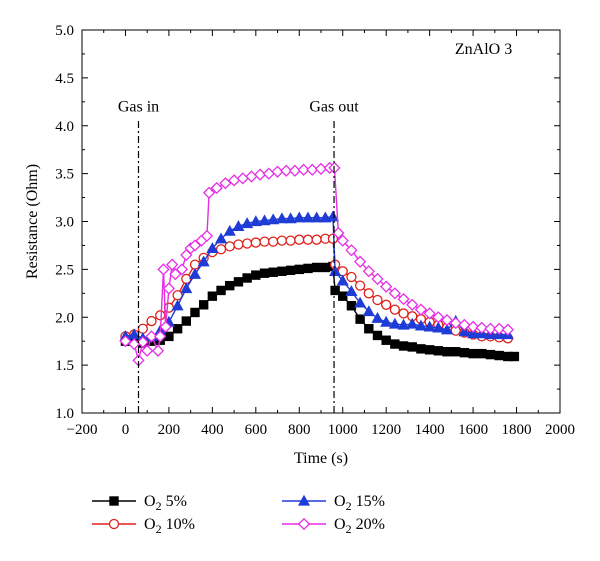 This screenshot has height=561, width=600. Describe the element at coordinates (143, 526) in the screenshot. I see `legend-entry-2: O2 10%` at that location.